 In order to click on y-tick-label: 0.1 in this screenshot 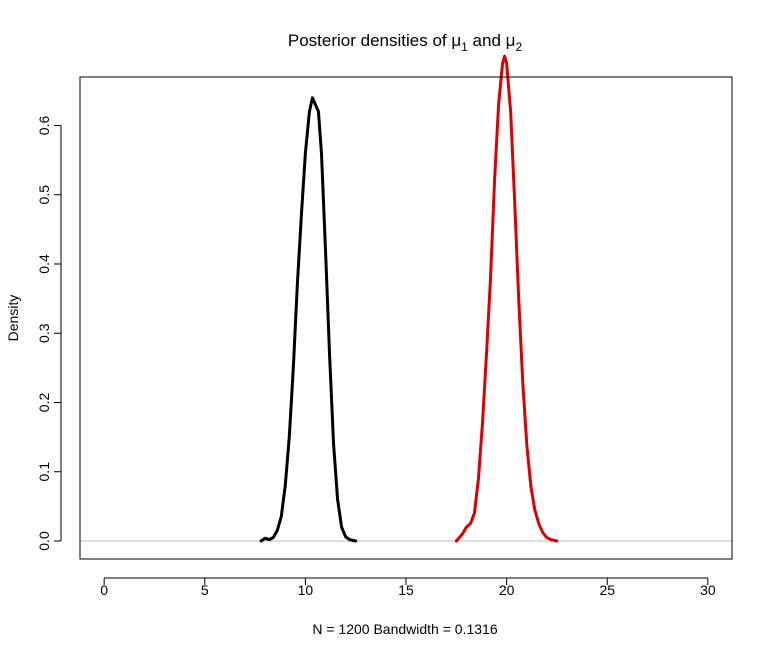, I will do `click(44, 472)`.